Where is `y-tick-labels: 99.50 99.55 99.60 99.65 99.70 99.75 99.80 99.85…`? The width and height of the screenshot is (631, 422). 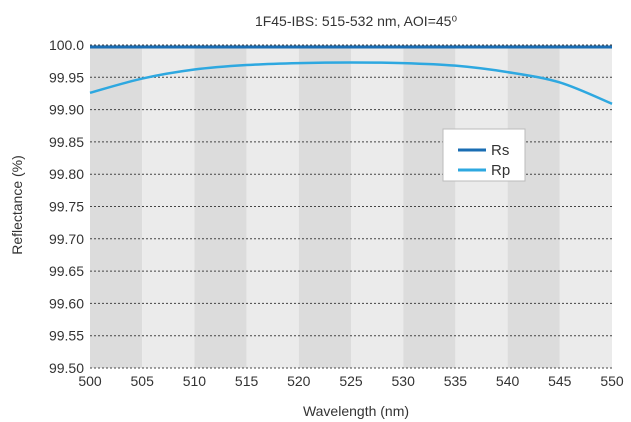
y-tick-labels: 99.50 99.55 99.60 99.65 99.70 99.75 99.80 99.85… is located at coordinates (66, 206).